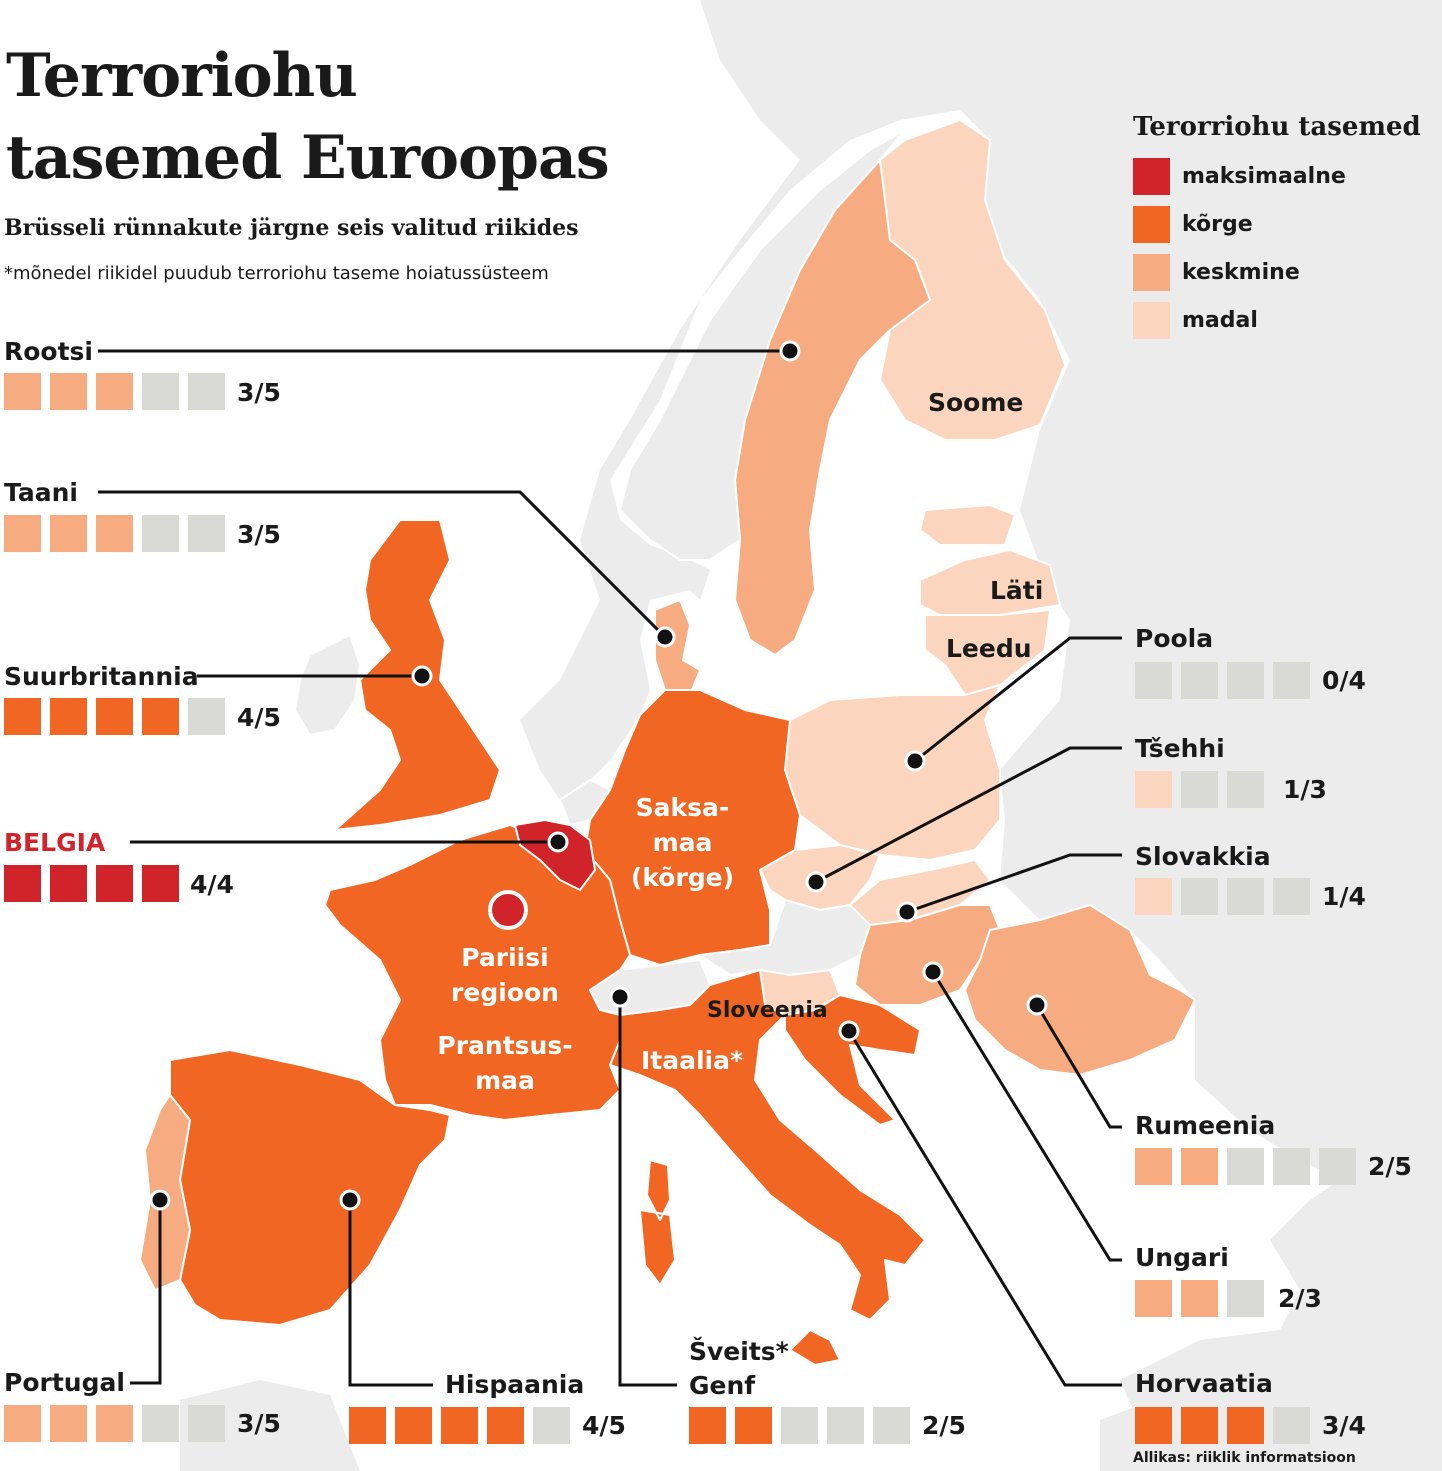 This screenshot has width=1442, height=1471. Describe the element at coordinates (558, 842) in the screenshot. I see `marker-belgia` at that location.